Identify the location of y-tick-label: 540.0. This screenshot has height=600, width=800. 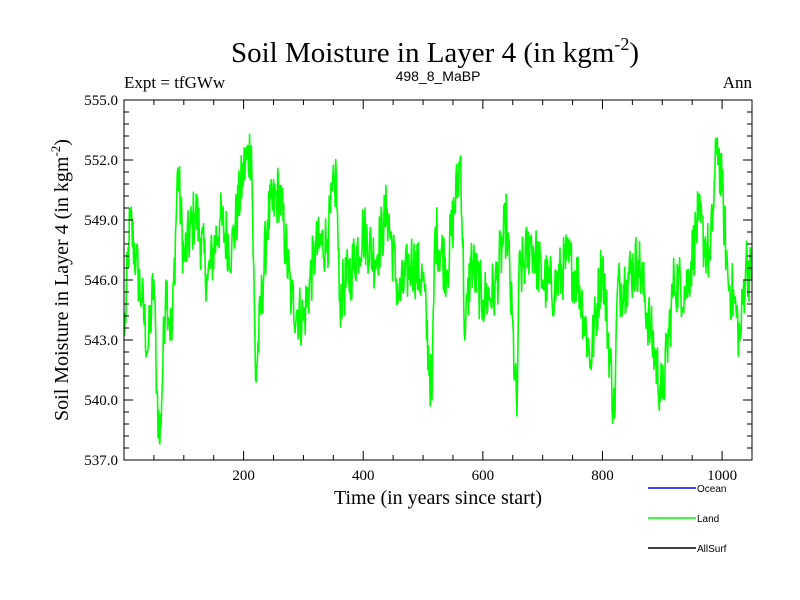
(101, 401).